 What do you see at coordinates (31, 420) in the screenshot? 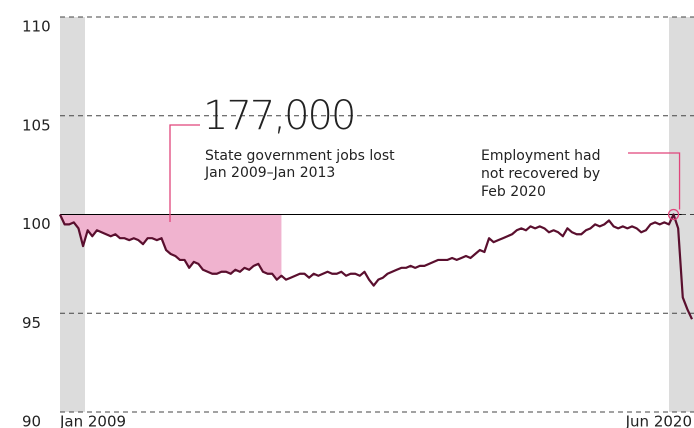
I see `y-tick-label: 90` at bounding box center [31, 420].